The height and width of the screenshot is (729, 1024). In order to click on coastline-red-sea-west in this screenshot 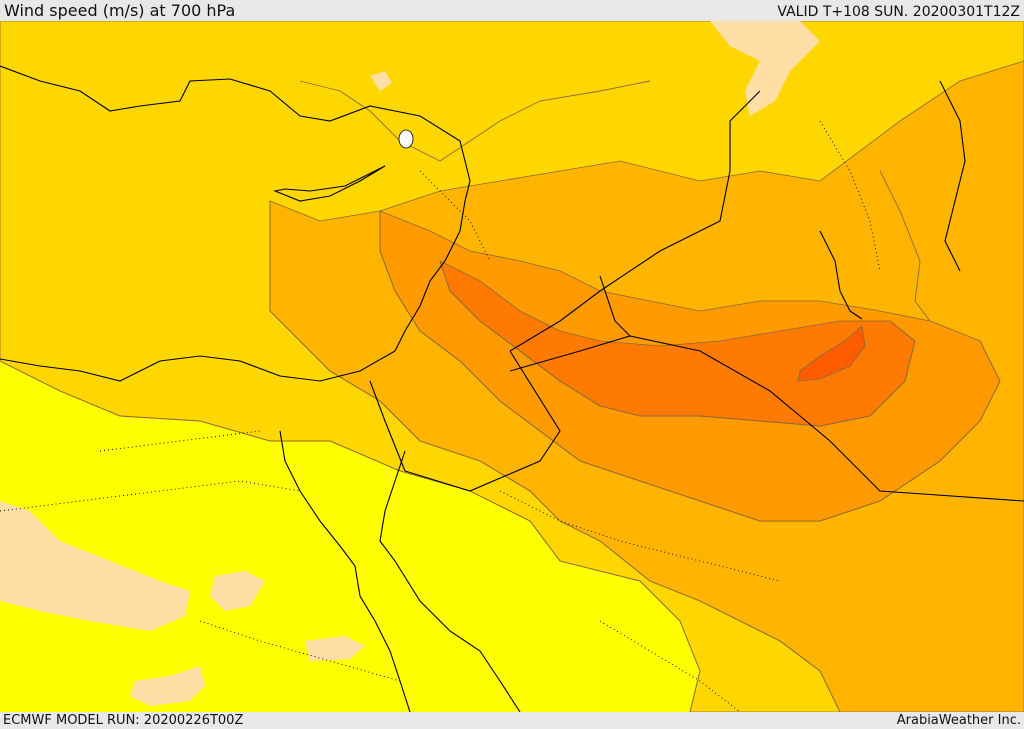, I will do `click(392, 666)`.